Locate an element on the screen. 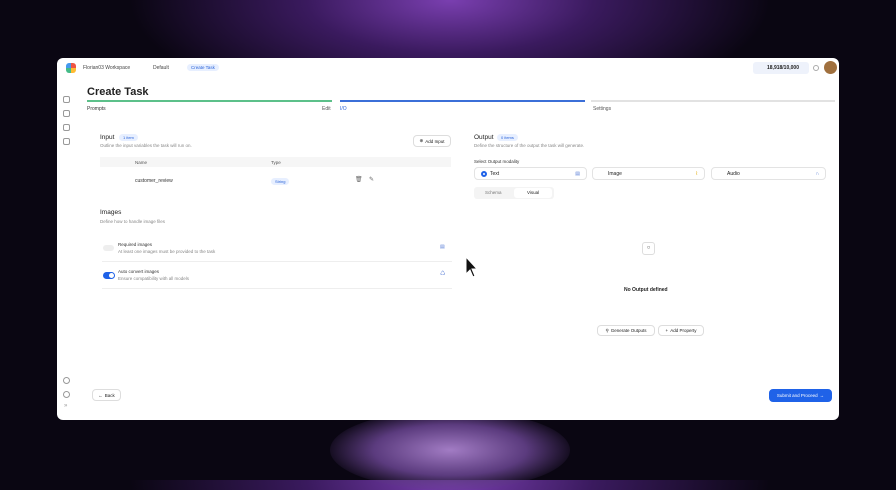 Image resolution: width=896 pixels, height=490 pixels. edit-prompts-link: Edit is located at coordinates (326, 109).